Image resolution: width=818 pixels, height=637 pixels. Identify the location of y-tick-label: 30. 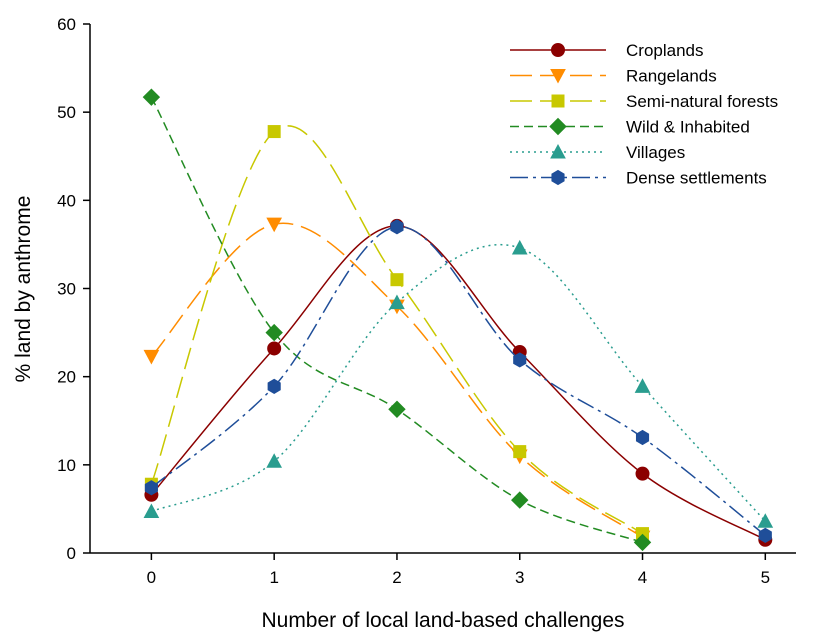
(66, 289).